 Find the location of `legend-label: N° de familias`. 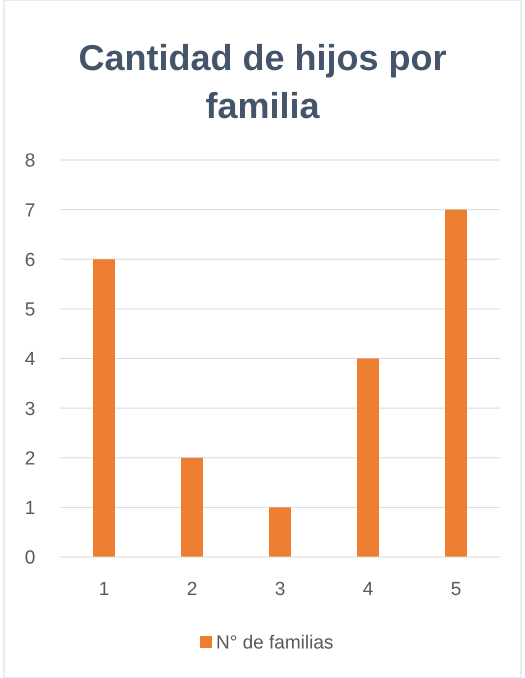

legend-label: N° de familias is located at coordinates (275, 643).